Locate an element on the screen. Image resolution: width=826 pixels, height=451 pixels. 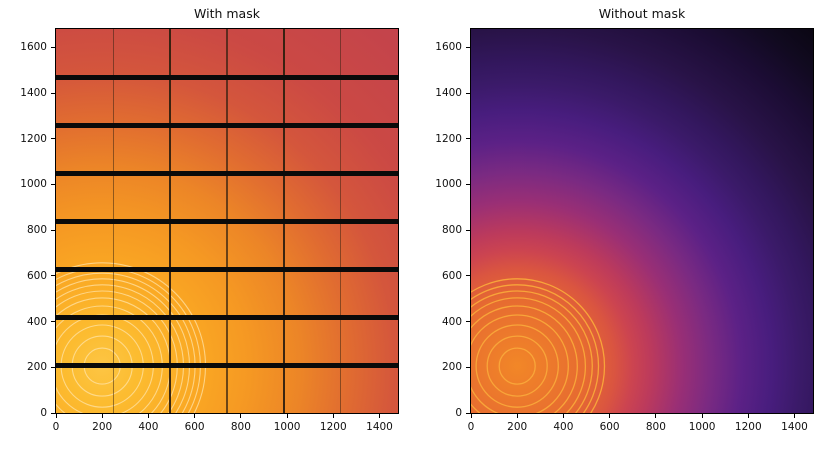
plot-title: With mask is located at coordinates (227, 13).